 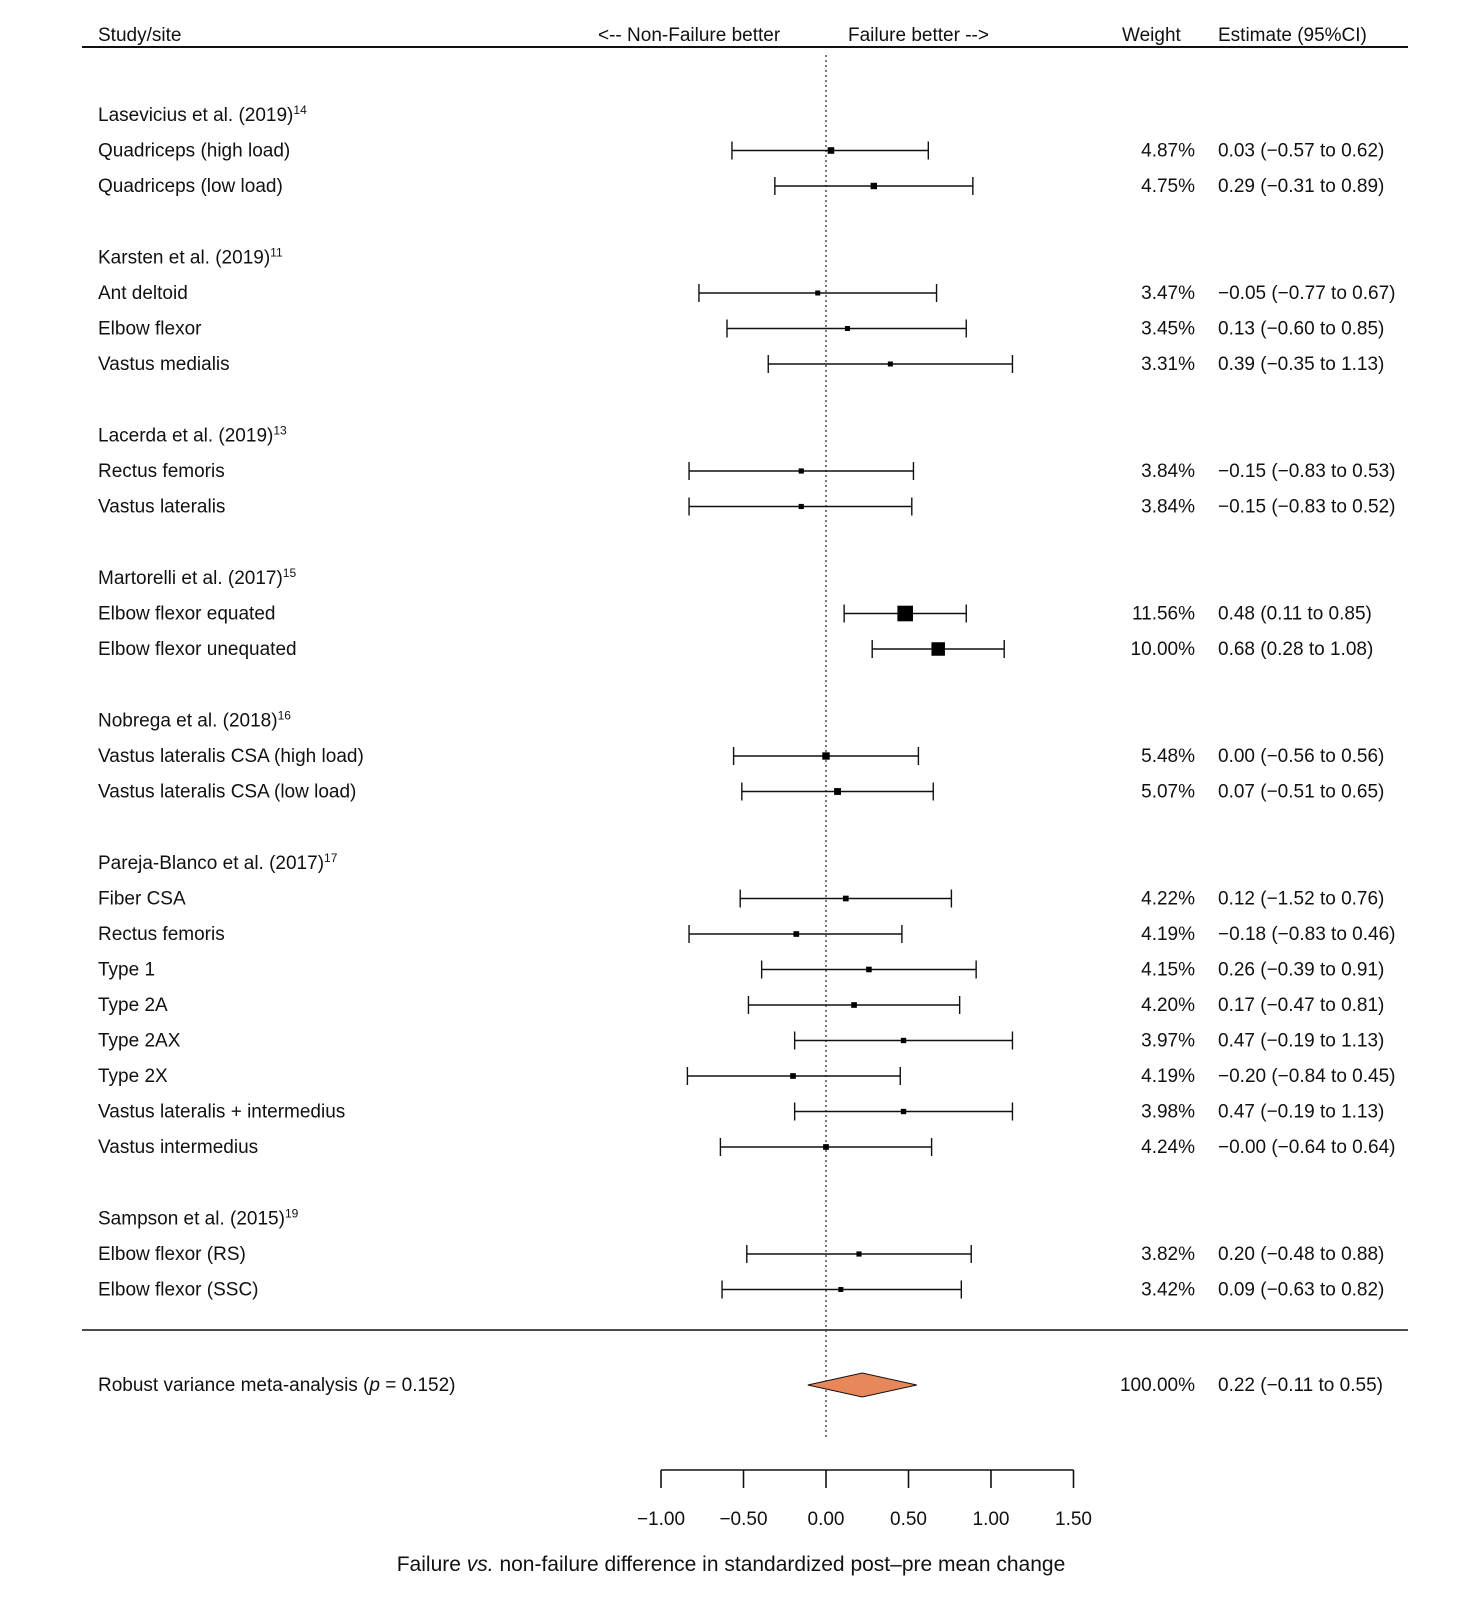 What do you see at coordinates (1301, 186) in the screenshot?
I see `row-estimate: 0.29 (−0.31 to 0.89)` at bounding box center [1301, 186].